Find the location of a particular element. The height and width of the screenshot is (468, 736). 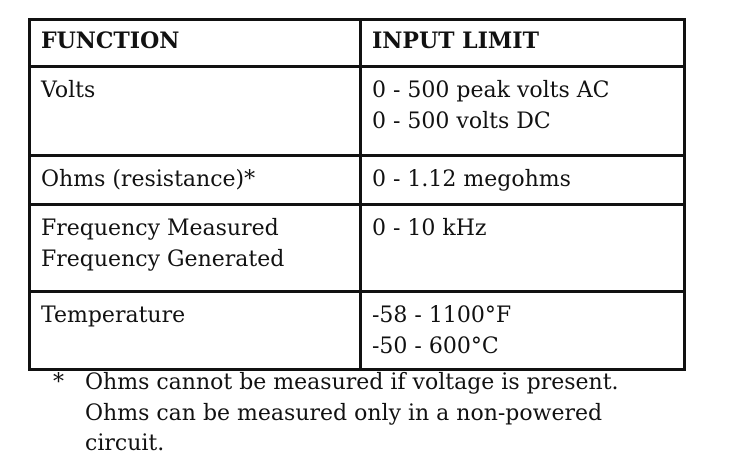

header-cell: FUNCTION is located at coordinates (195, 43).